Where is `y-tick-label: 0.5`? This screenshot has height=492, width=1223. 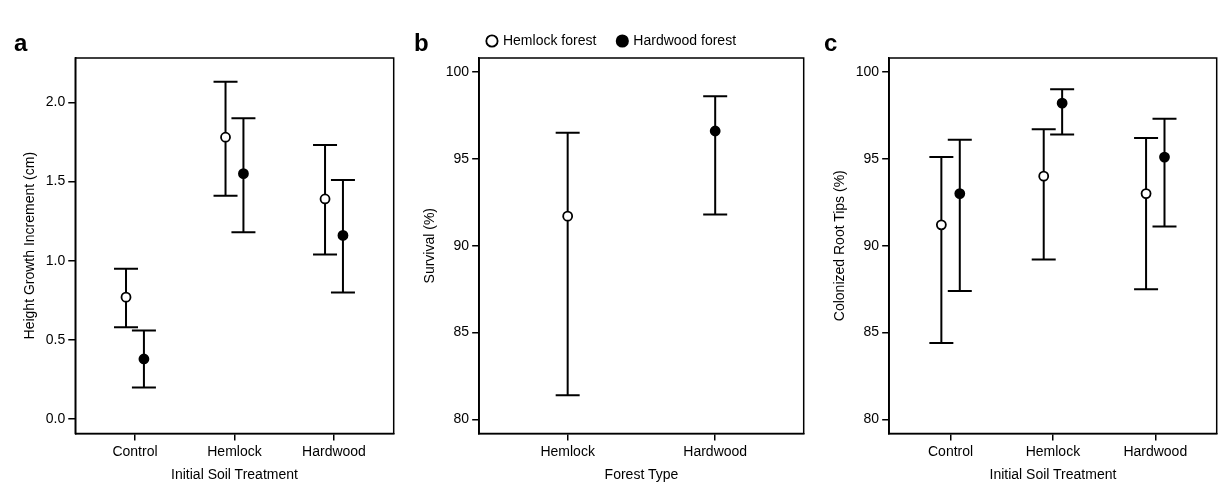 y-tick-label: 0.5 is located at coordinates (55, 338).